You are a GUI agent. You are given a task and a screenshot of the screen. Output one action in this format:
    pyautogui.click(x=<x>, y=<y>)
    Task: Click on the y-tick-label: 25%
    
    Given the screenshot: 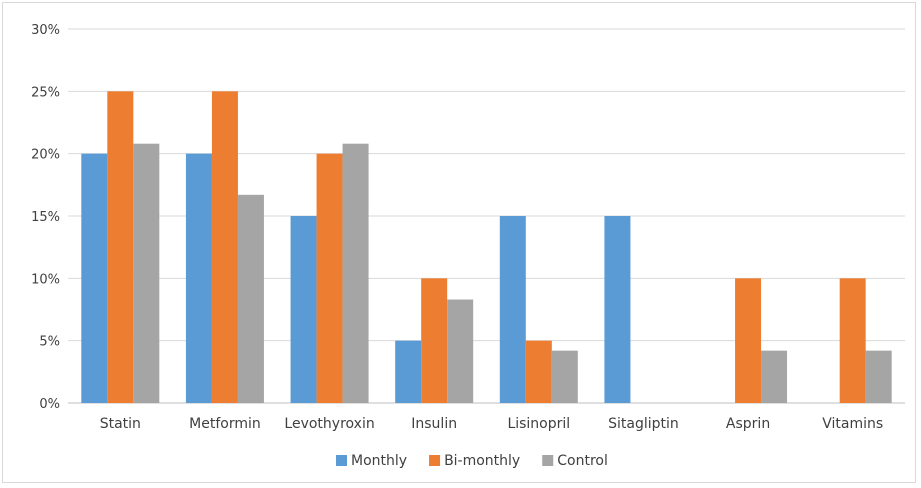 What is the action you would take?
    pyautogui.click(x=45, y=92)
    